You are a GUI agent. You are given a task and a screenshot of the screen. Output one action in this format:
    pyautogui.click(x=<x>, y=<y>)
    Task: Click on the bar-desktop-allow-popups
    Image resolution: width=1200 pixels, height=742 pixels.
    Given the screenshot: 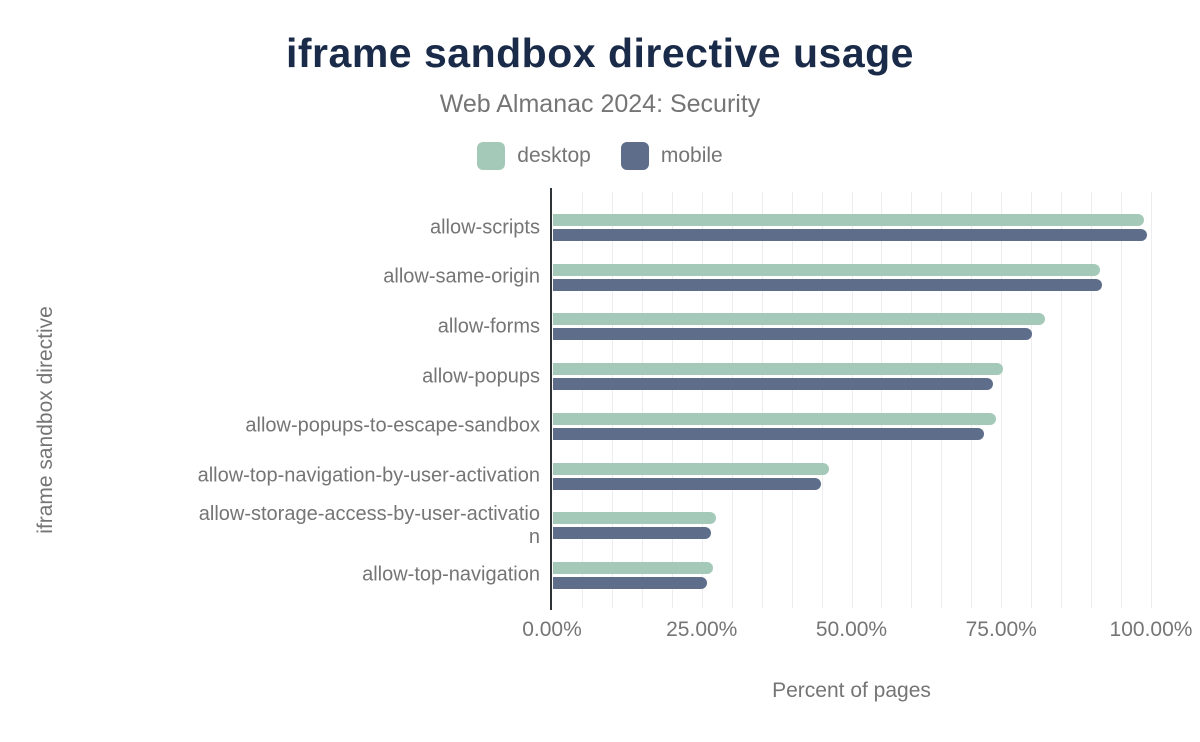 What is the action you would take?
    pyautogui.click(x=778, y=369)
    